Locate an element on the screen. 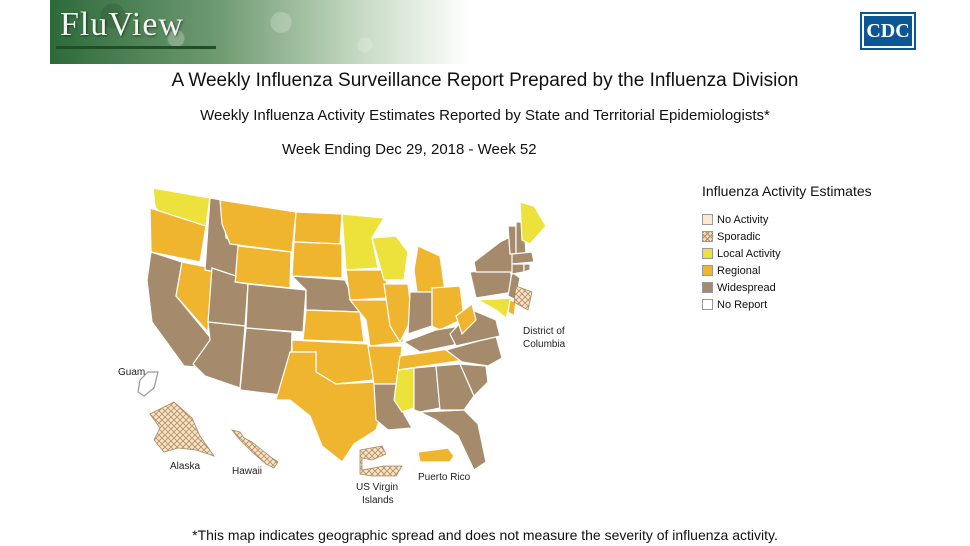 The image size is (970, 546). legend-item: No Report is located at coordinates (741, 304).